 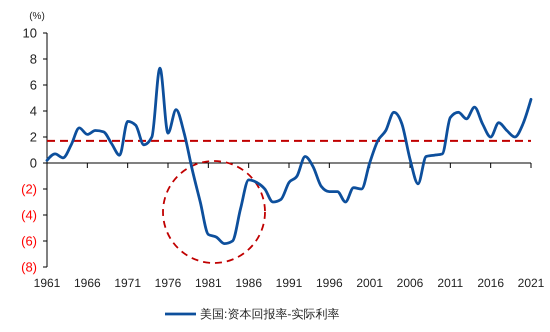 I want to click on y-tick-label: (8), so click(x=29, y=267).